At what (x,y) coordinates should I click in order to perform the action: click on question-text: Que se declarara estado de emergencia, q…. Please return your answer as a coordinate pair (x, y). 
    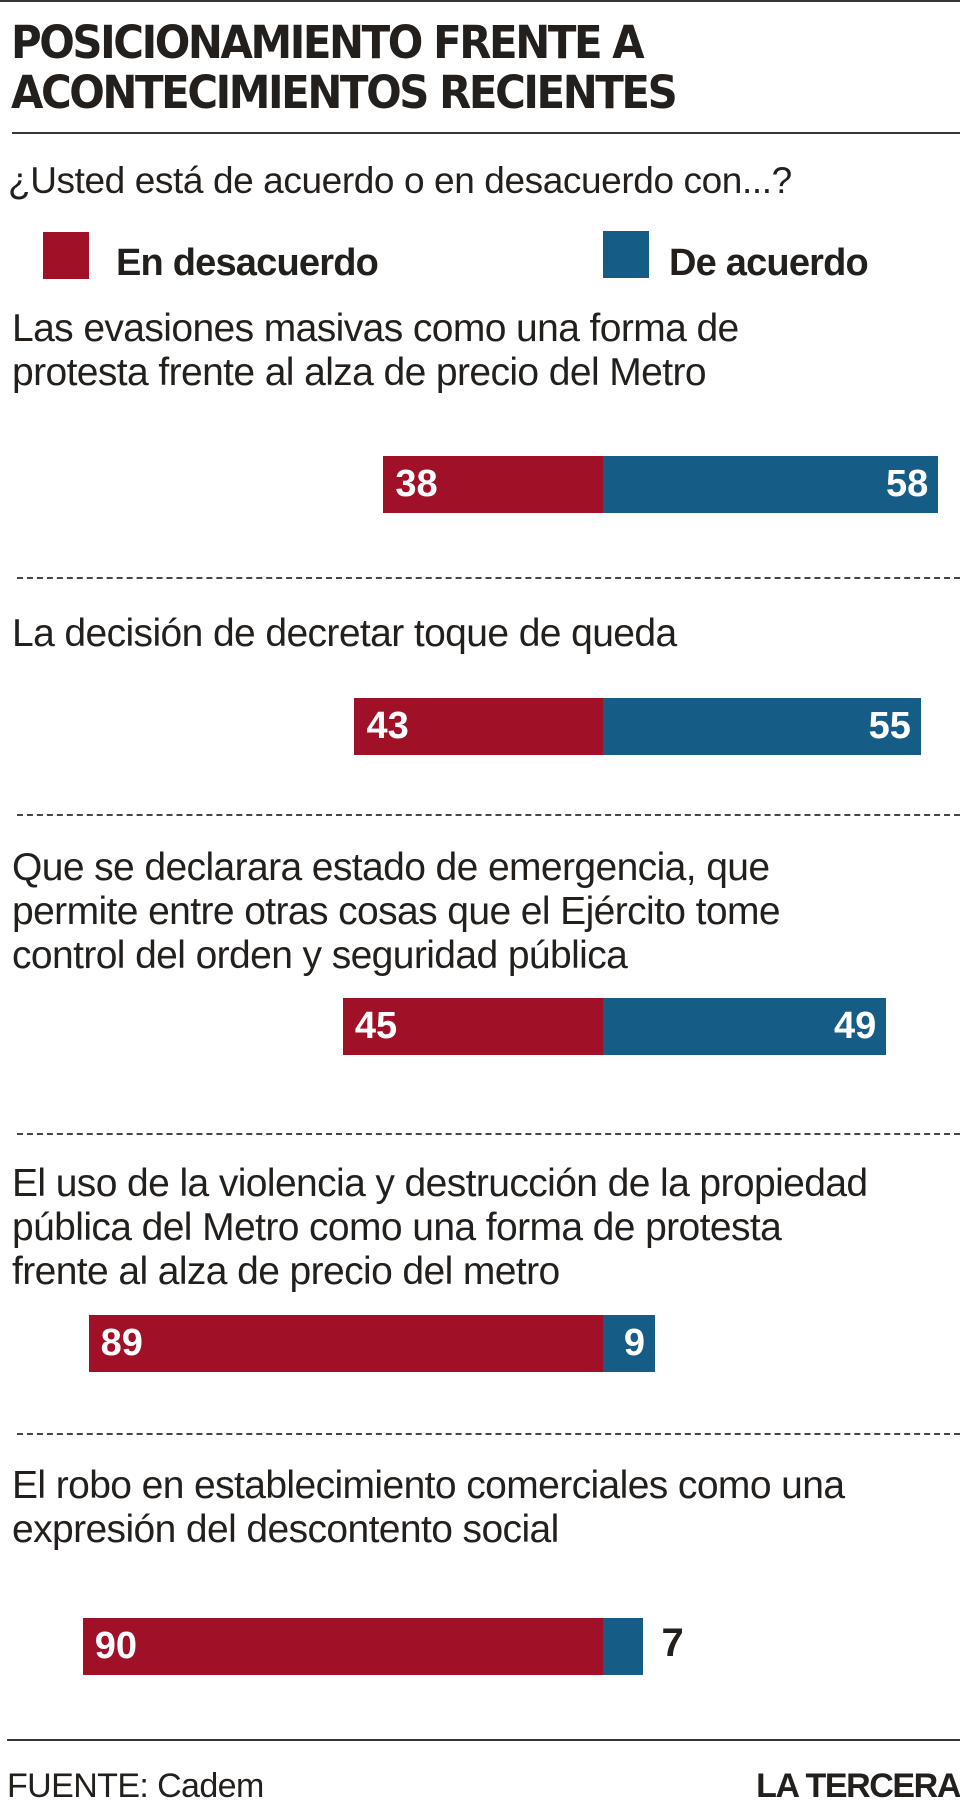
    Looking at the image, I should click on (396, 911).